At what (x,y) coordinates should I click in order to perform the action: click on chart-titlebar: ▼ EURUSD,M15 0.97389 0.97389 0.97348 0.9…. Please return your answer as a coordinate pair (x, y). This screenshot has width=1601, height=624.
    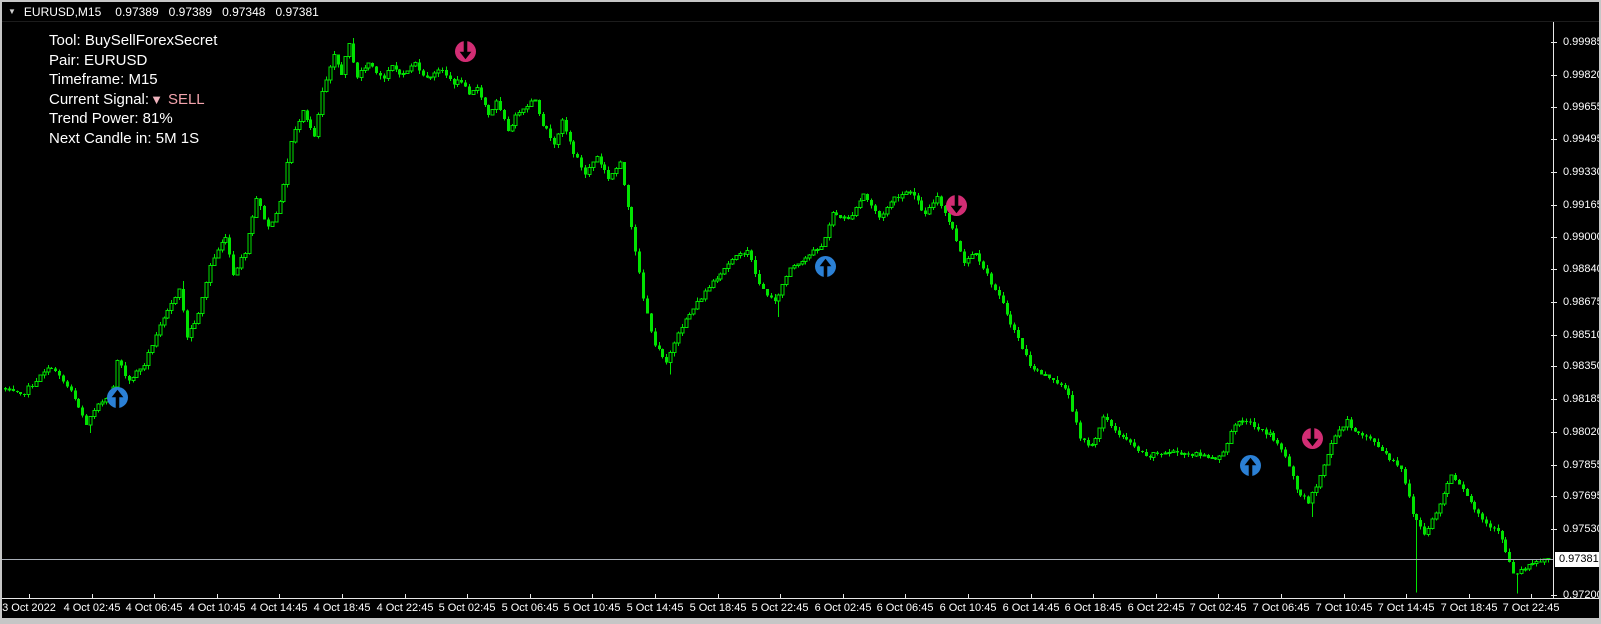
    Looking at the image, I should click on (800, 12).